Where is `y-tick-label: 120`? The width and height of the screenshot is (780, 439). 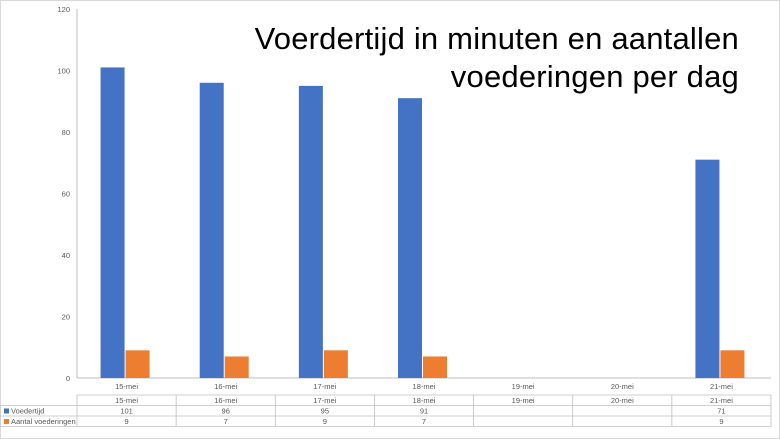 y-tick-label: 120 is located at coordinates (63, 9).